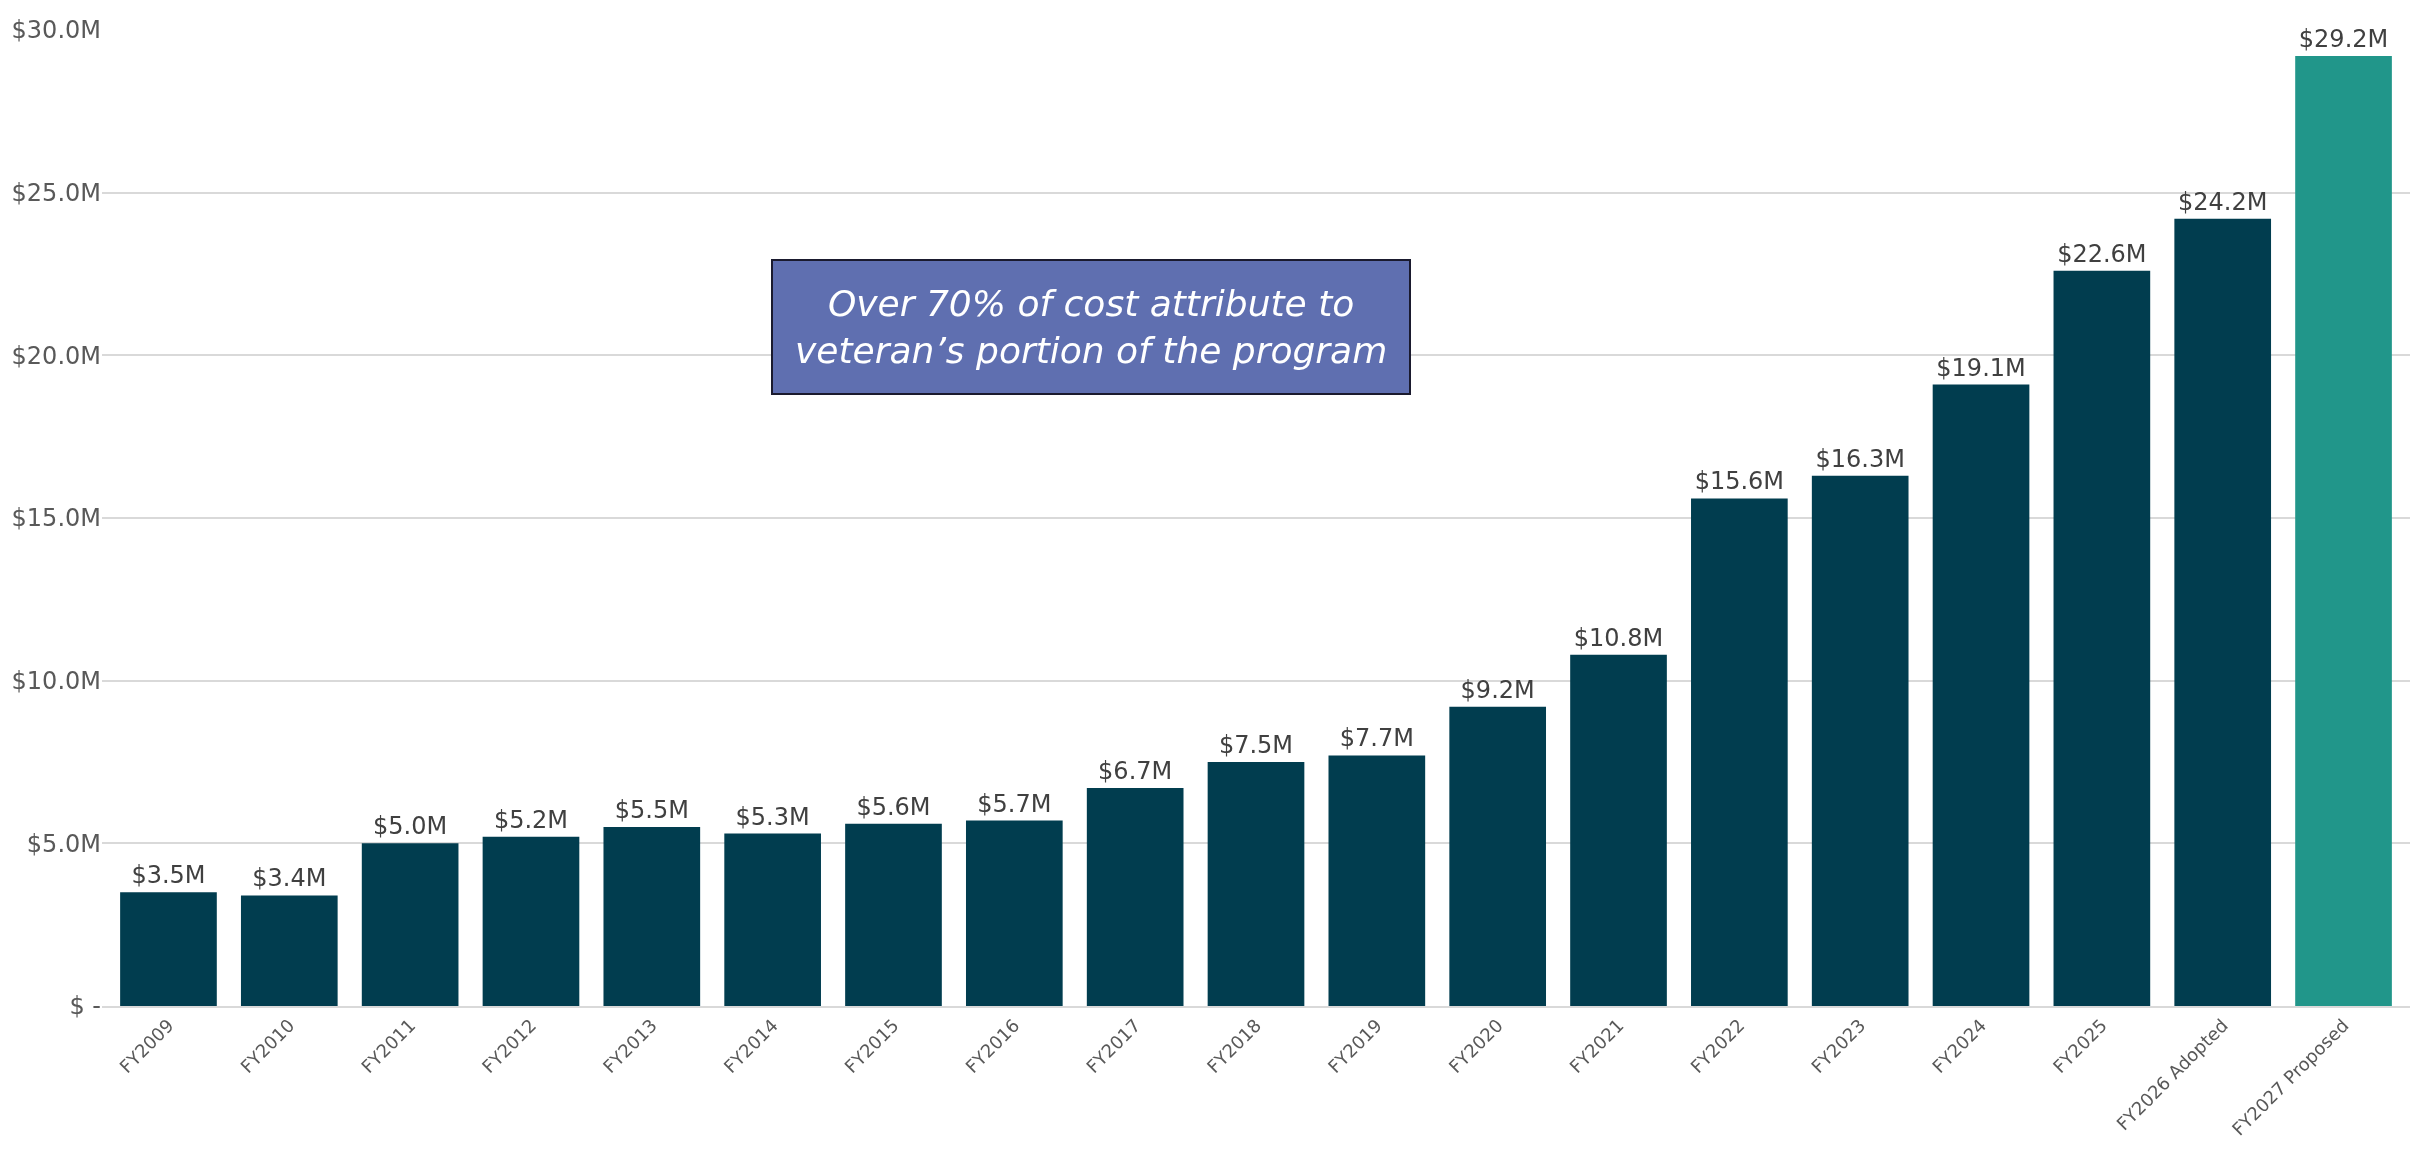 This screenshot has width=2430, height=1152. Describe the element at coordinates (2222, 201) in the screenshot. I see `data-label: $24.2M` at that location.